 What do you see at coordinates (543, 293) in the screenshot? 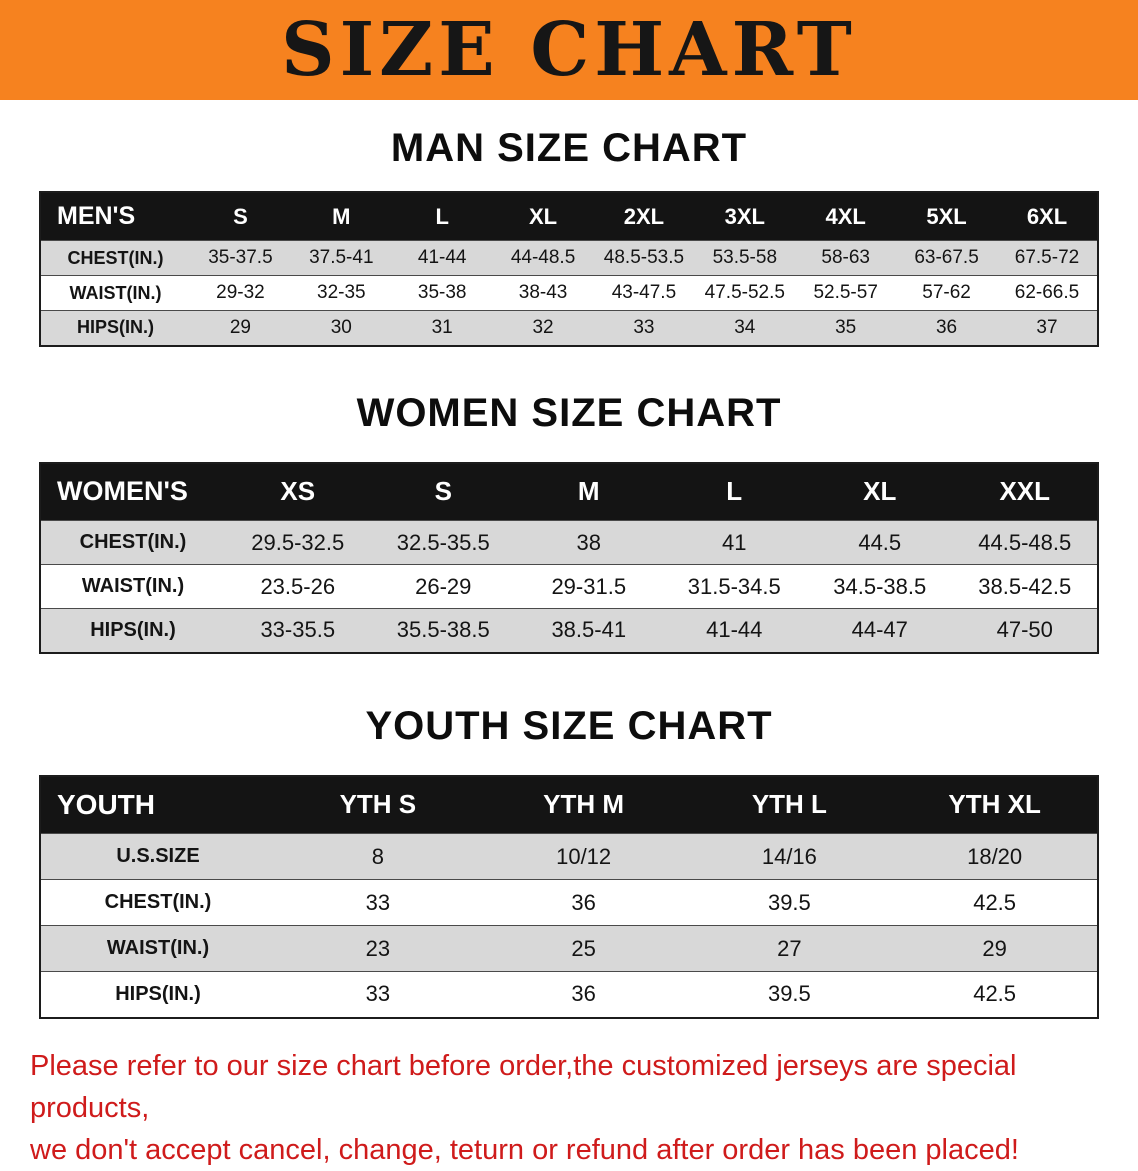
I see `size-value-cell: 38-43` at bounding box center [543, 293].